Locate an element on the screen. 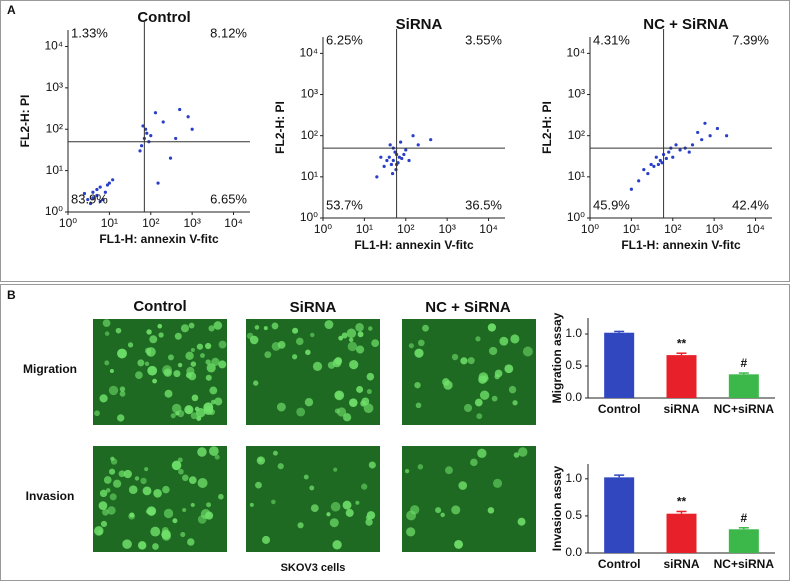 This screenshot has height=581, width=790. x-tick-label: Control is located at coordinates (619, 564).